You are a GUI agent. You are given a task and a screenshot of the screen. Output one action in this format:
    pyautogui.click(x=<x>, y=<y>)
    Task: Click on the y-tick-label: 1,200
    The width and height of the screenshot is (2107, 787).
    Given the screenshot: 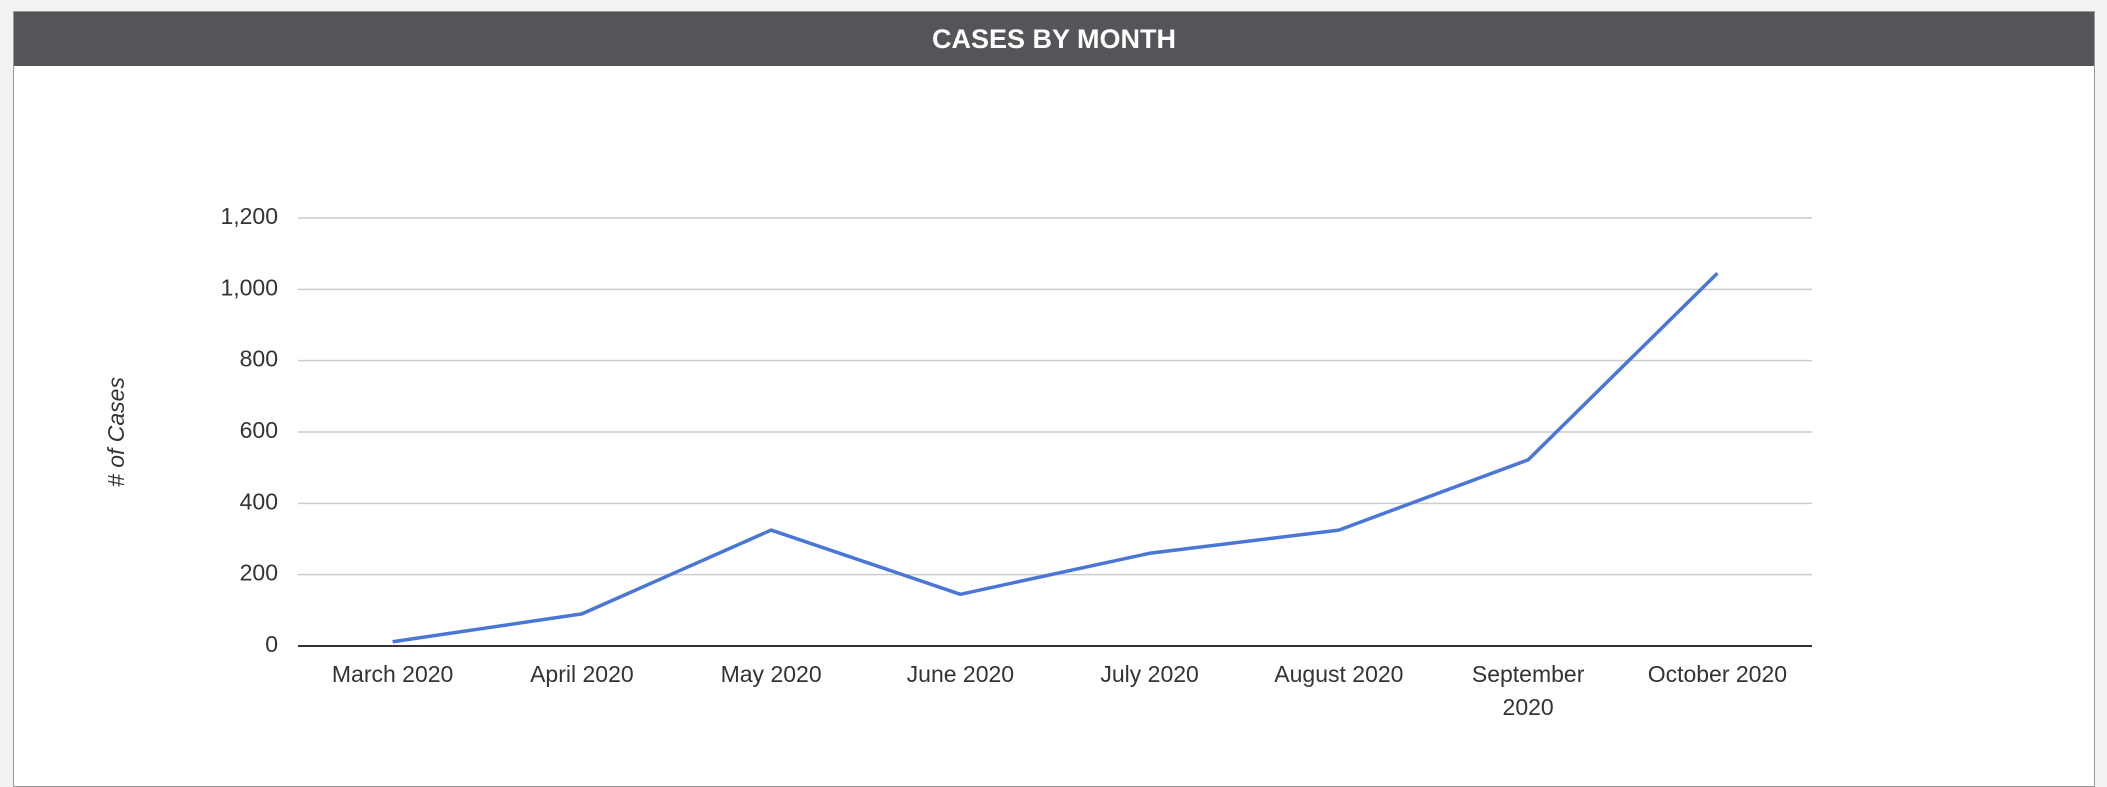 What is the action you would take?
    pyautogui.click(x=249, y=216)
    